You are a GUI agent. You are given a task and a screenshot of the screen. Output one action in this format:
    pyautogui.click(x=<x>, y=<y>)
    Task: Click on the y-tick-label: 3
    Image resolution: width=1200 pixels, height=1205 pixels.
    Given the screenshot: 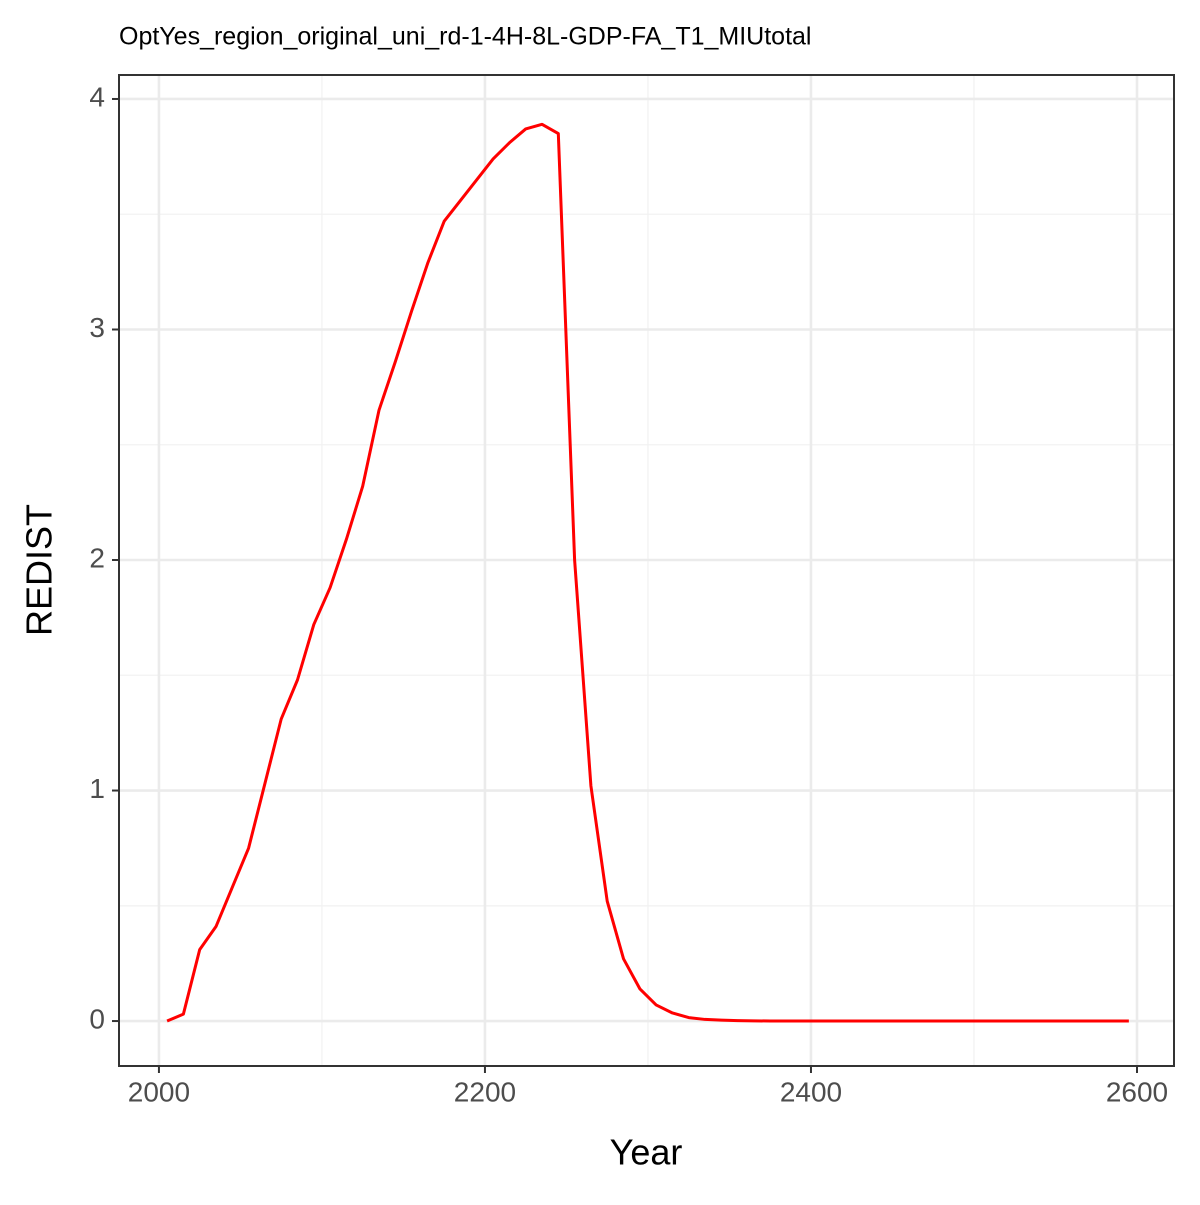 What is the action you would take?
    pyautogui.click(x=97, y=327)
    